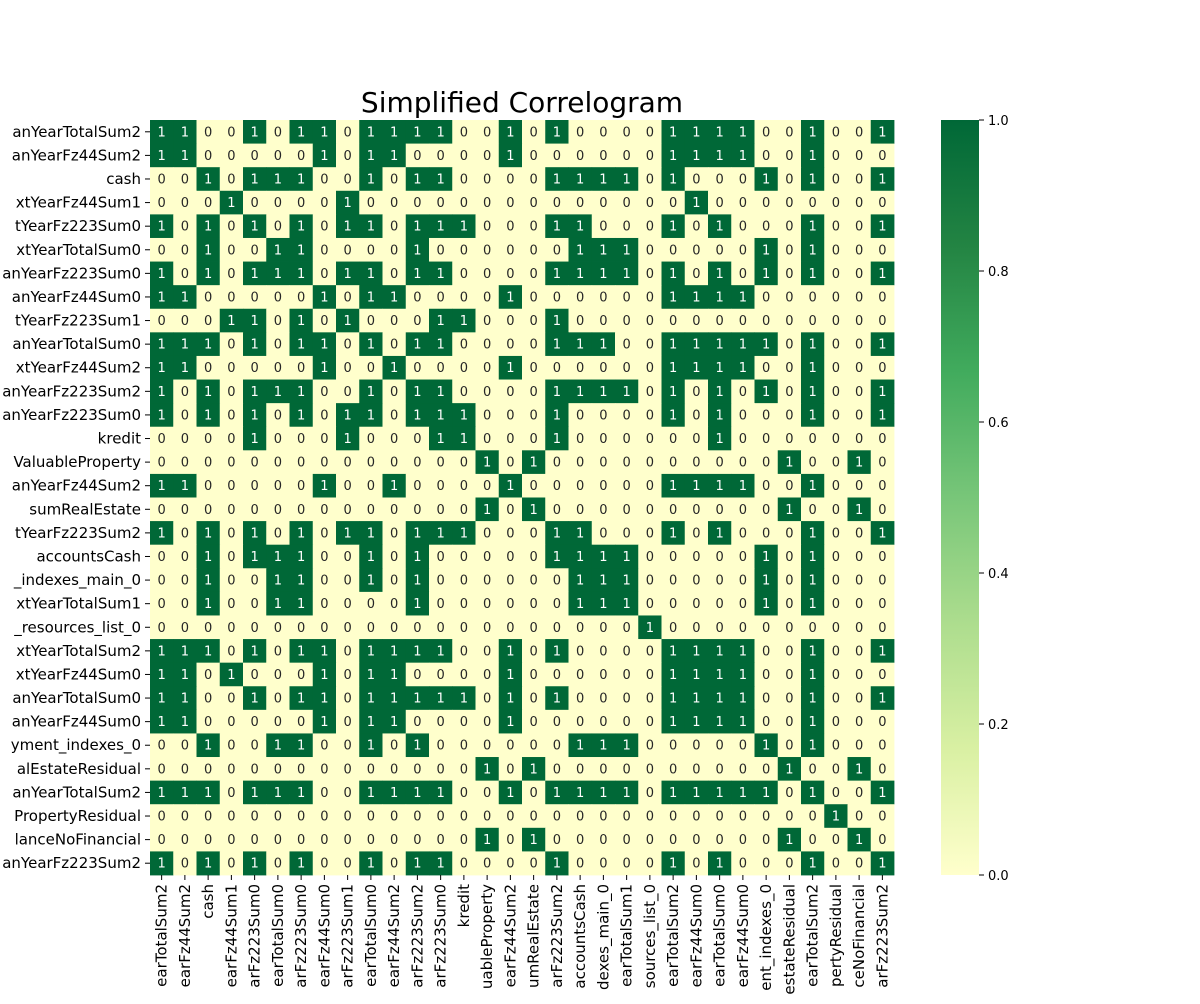 This screenshot has height=1004, width=1200. Describe the element at coordinates (77, 627) in the screenshot. I see `row-label: _resources_list_0` at that location.